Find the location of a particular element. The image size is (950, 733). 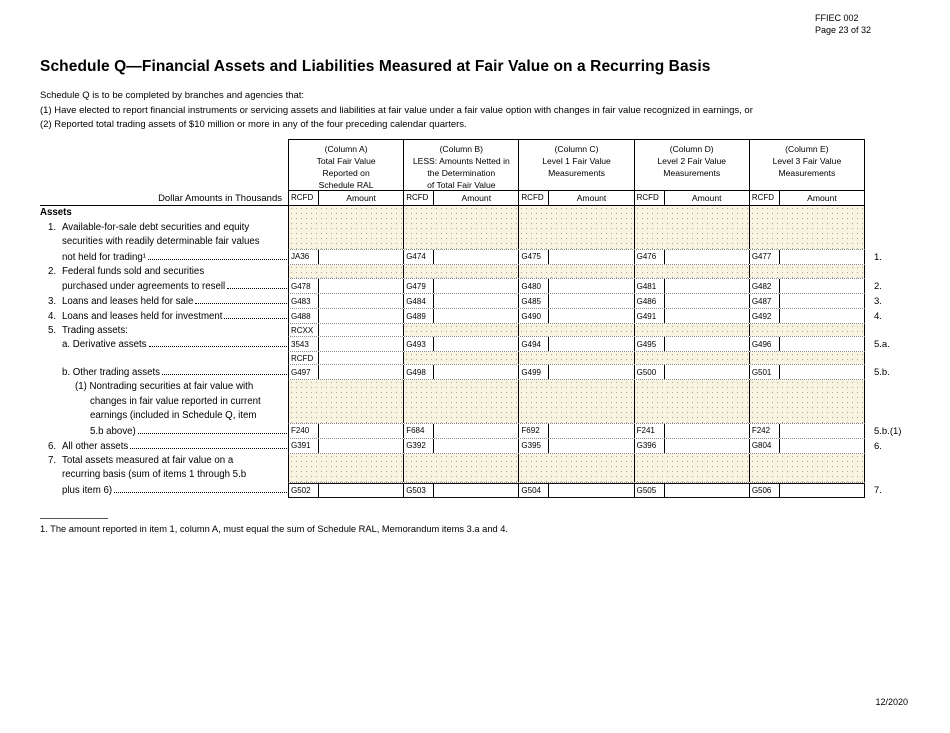

data-cell: G489 is located at coordinates (462, 316).